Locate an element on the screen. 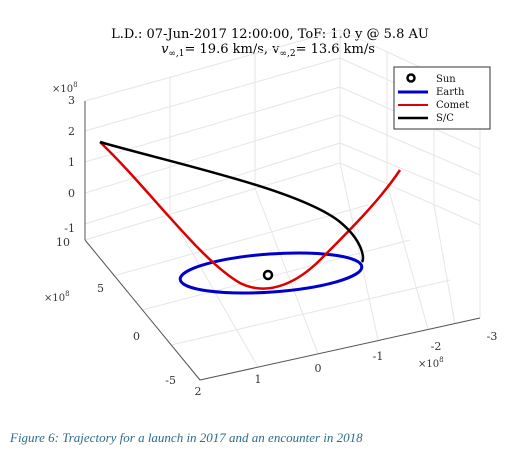 Image resolution: width=523 pixels, height=456 pixels. y-tick: -5 is located at coordinates (170, 380).